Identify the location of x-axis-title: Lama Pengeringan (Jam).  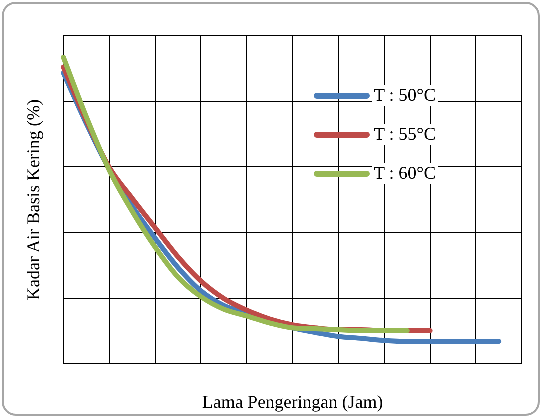
(293, 402).